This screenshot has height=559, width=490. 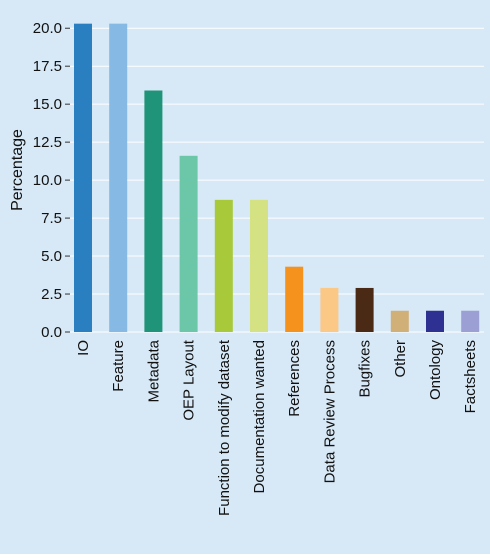 What do you see at coordinates (259, 416) in the screenshot?
I see `x-tick-label: Documentation wanted` at bounding box center [259, 416].